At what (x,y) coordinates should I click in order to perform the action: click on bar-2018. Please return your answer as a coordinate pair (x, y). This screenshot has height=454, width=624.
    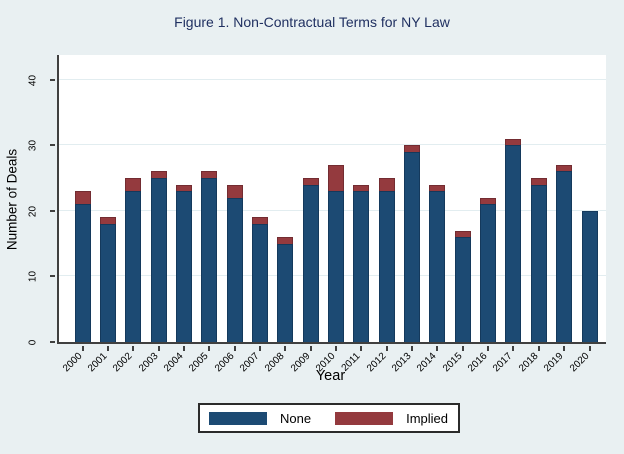
    Looking at the image, I should click on (538, 260).